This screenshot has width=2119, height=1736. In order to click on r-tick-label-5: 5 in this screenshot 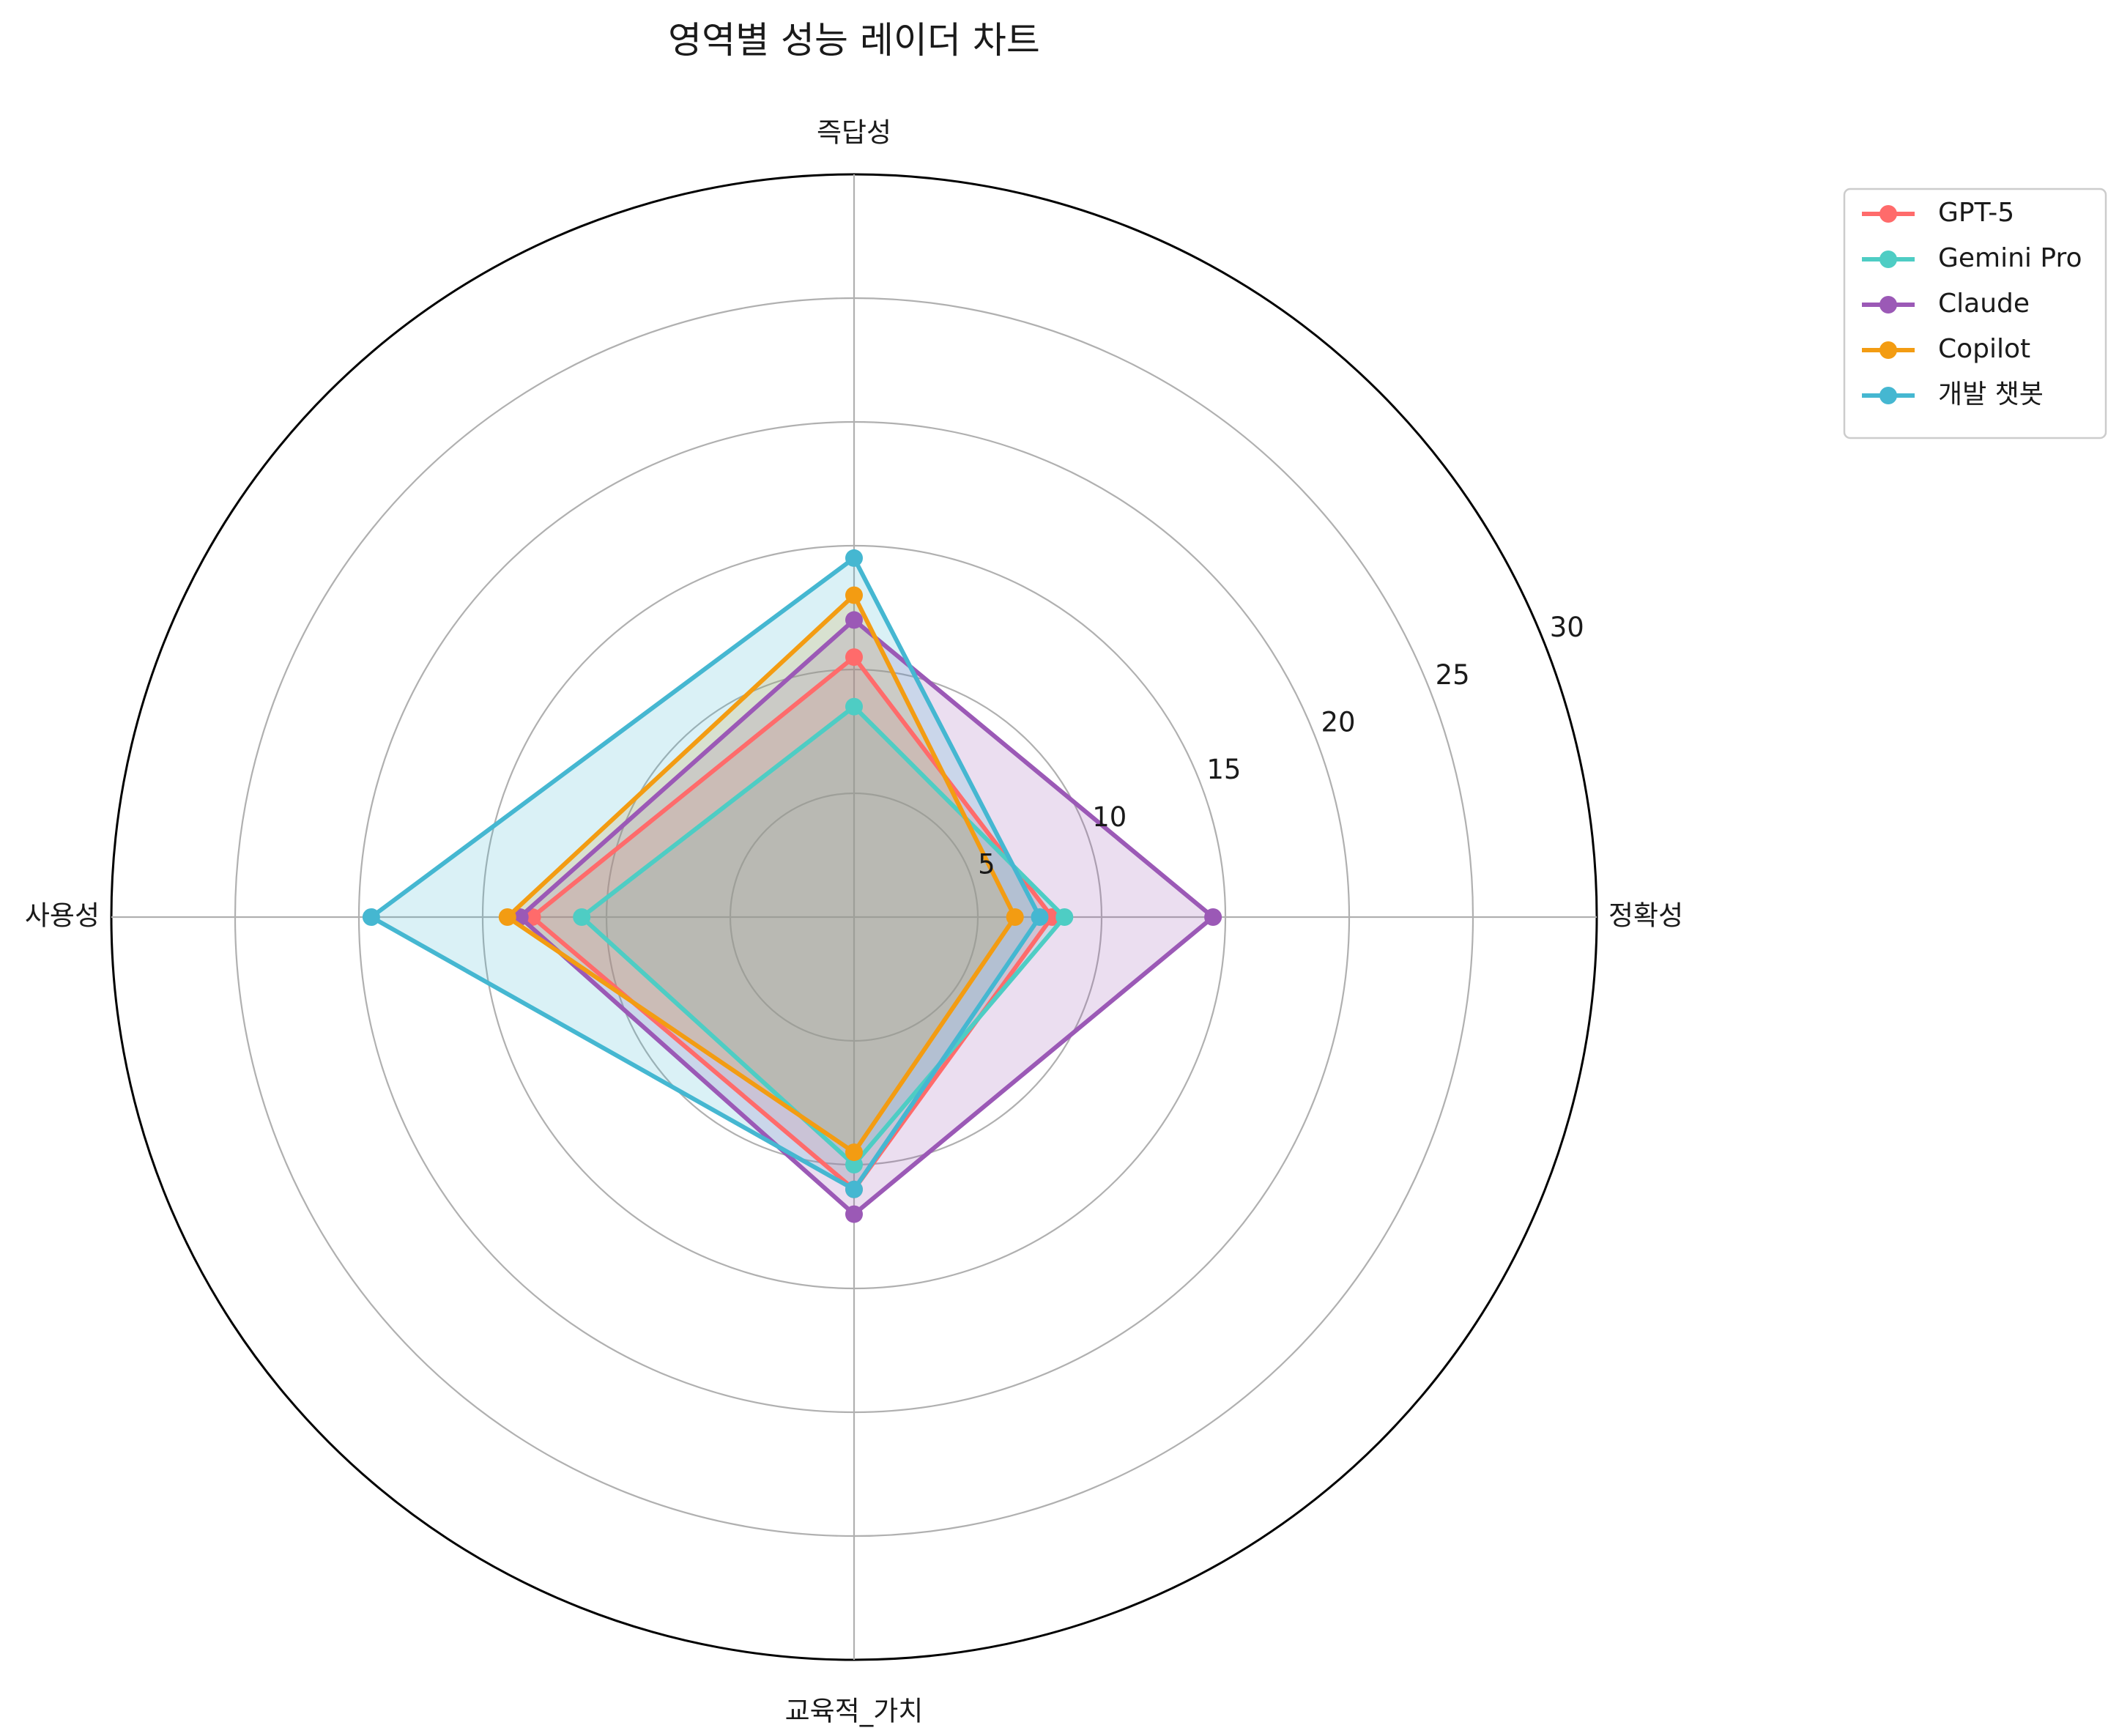, I will do `click(987, 864)`.